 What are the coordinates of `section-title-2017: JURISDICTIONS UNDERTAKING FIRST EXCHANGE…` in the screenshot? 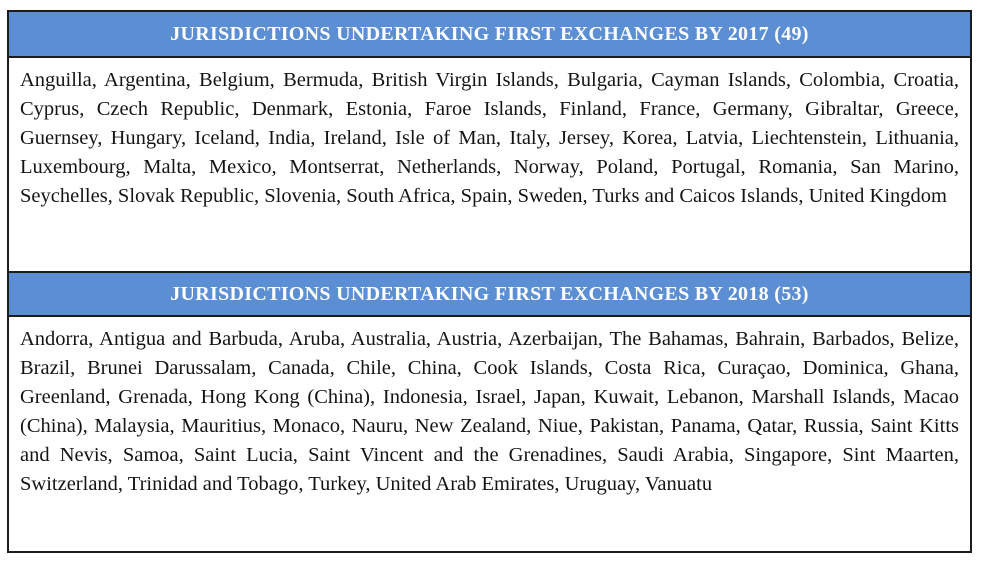 It's located at (489, 33).